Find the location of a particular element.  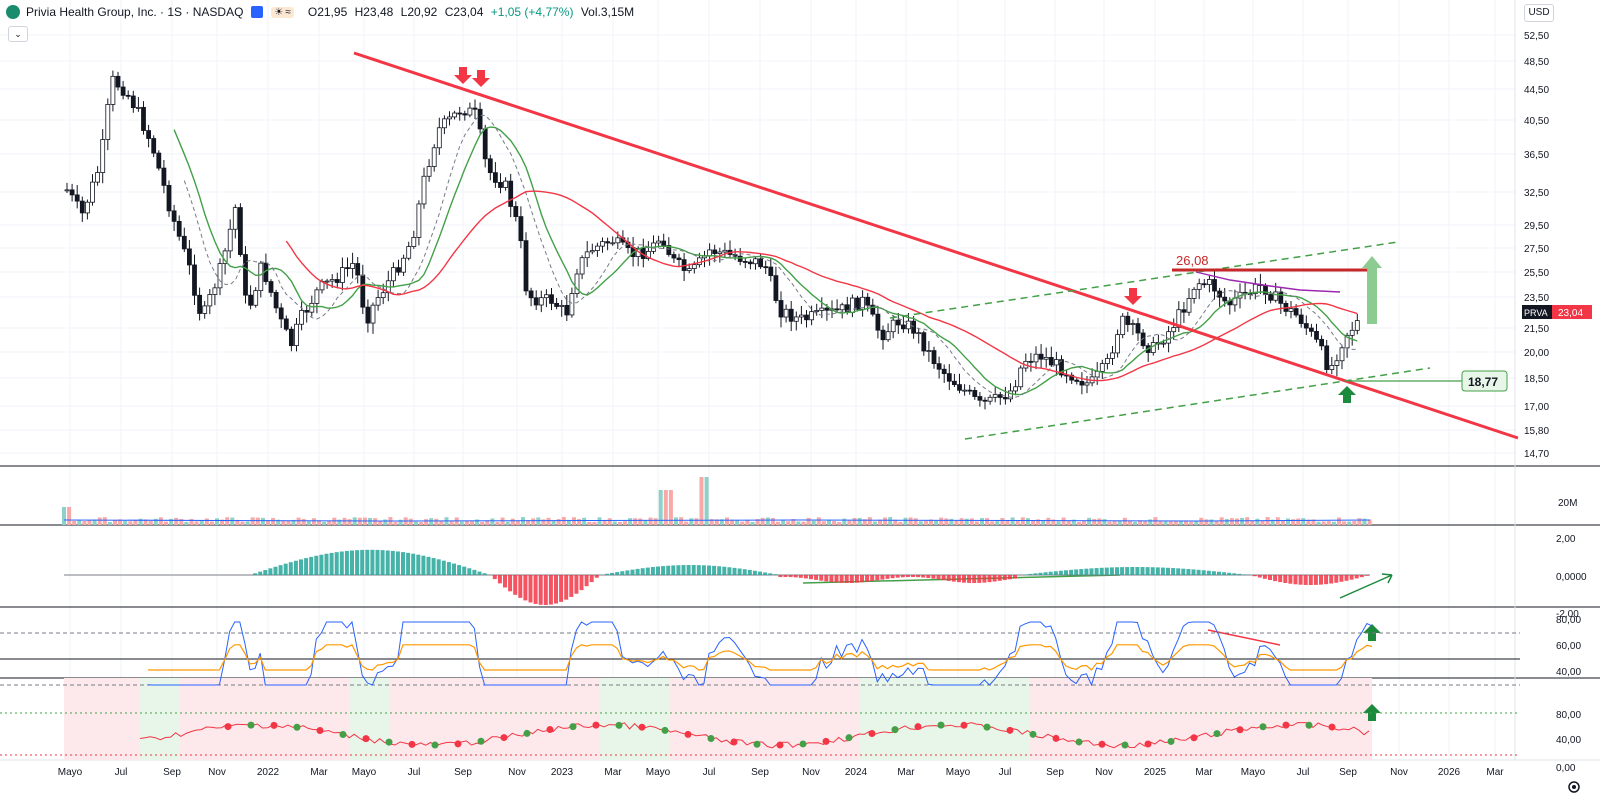

support-label: 18,77 is located at coordinates (1484, 381).